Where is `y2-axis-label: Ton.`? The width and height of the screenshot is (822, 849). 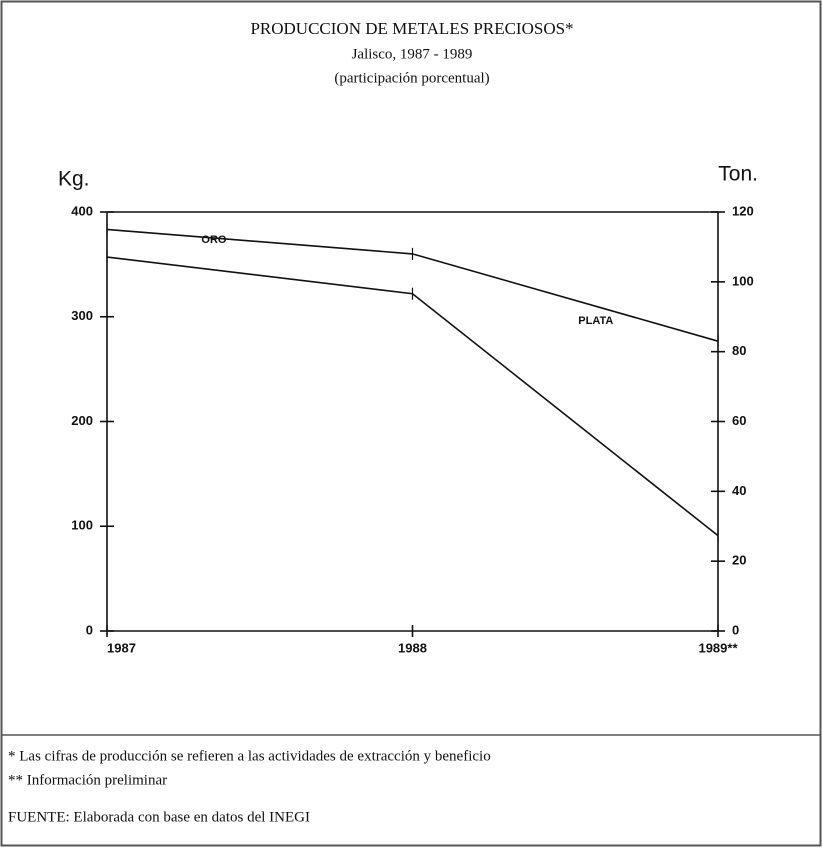 y2-axis-label: Ton. is located at coordinates (738, 174).